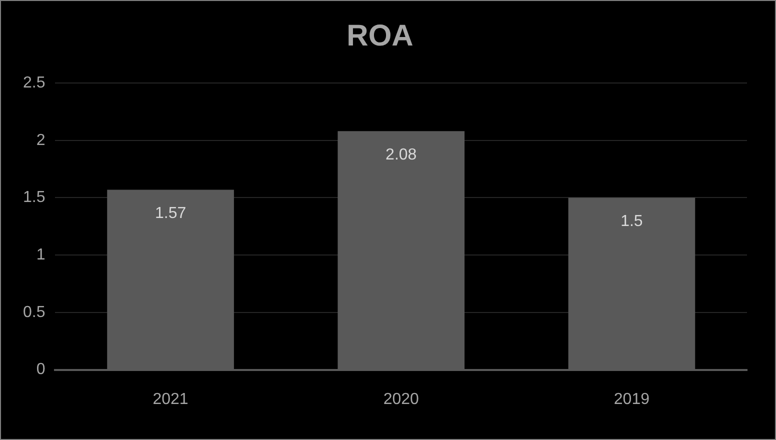  Describe the element at coordinates (34, 197) in the screenshot. I see `y-tick-label: 1.5` at that location.